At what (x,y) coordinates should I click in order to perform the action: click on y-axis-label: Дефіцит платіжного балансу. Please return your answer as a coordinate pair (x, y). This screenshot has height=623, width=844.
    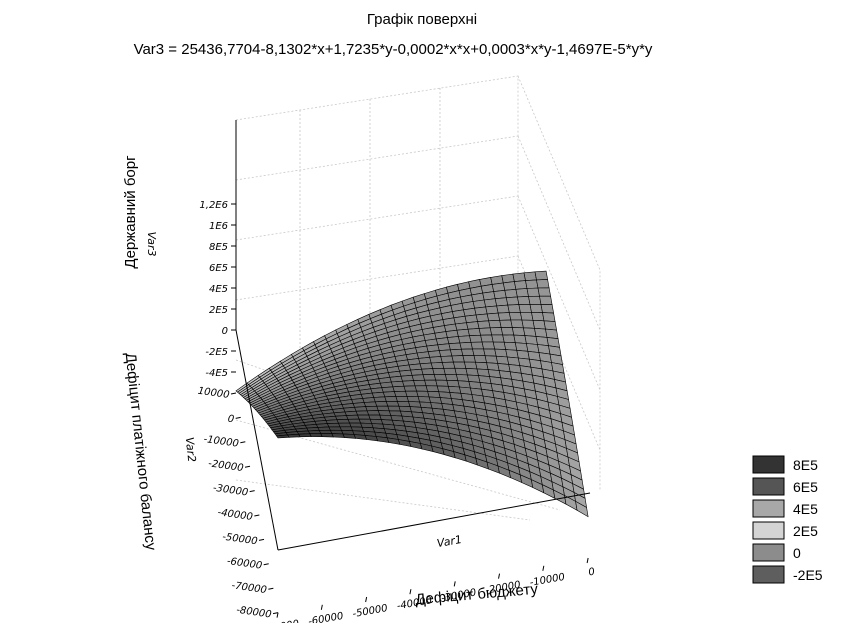
    Looking at the image, I should click on (141, 452).